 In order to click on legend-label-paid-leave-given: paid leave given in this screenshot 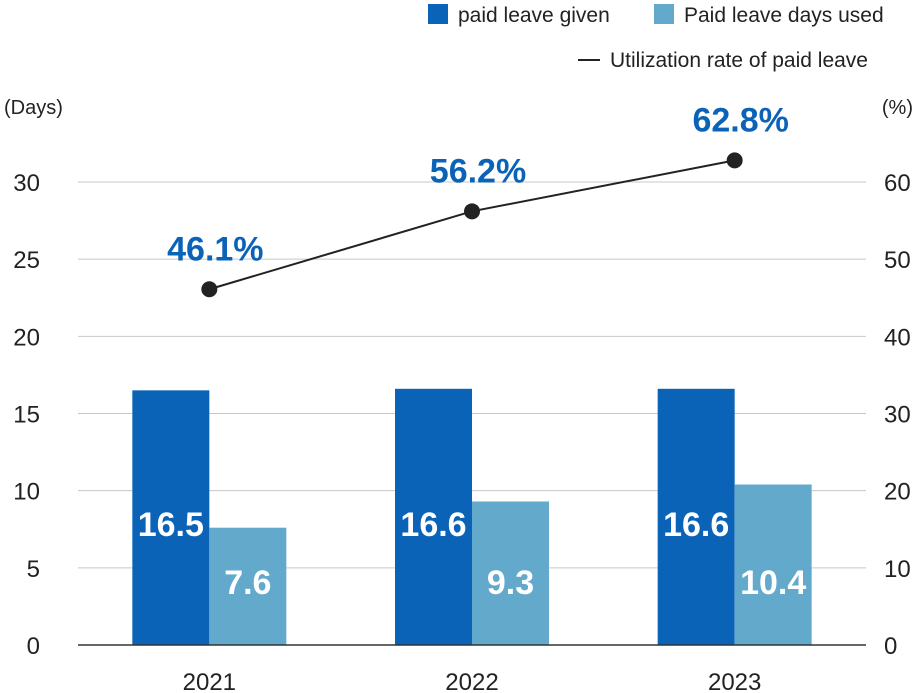, I will do `click(534, 15)`.